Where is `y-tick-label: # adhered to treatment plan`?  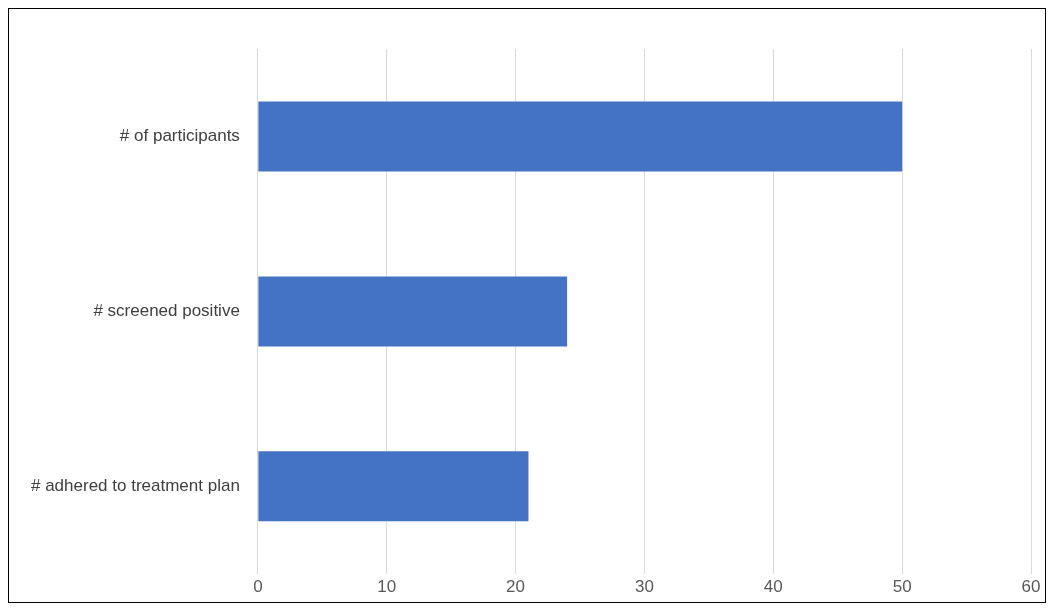
y-tick-label: # adhered to treatment plan is located at coordinates (135, 486).